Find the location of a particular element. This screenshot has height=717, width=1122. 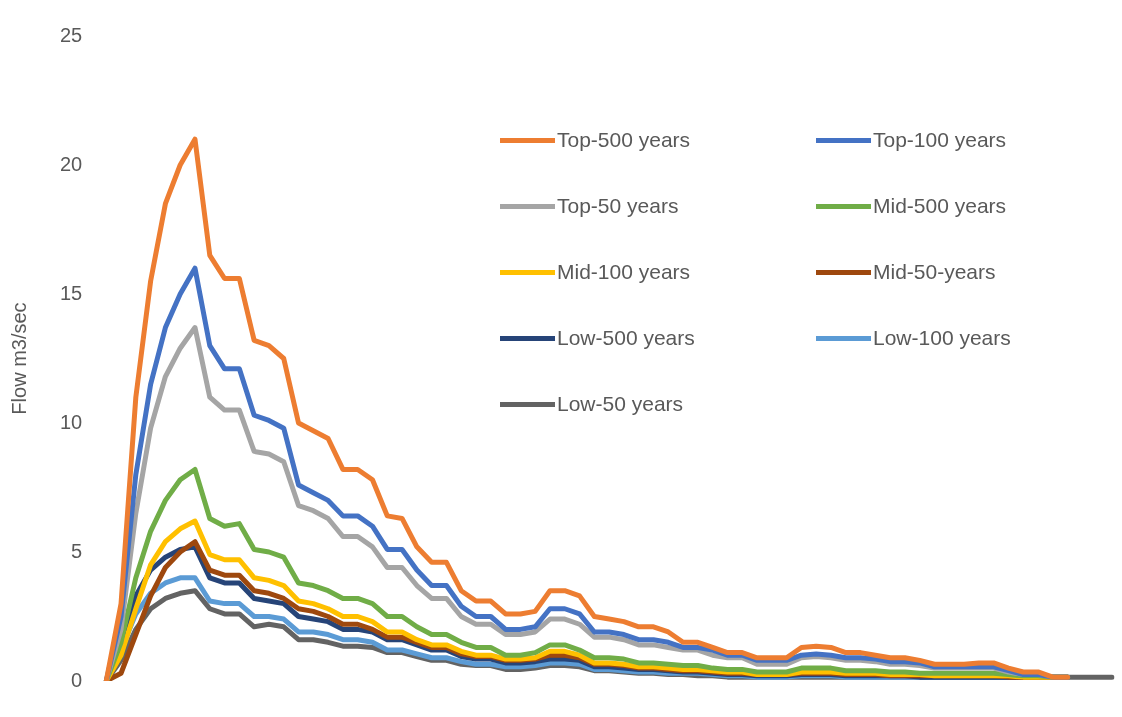

legend-label: Low-100 years is located at coordinates (942, 338).